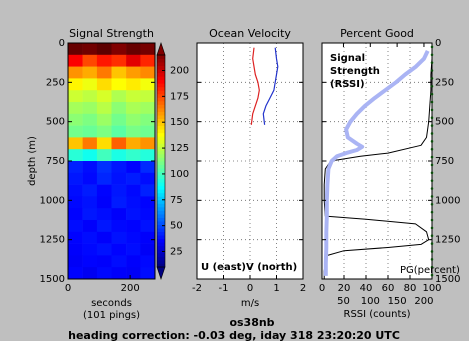 Image resolution: width=469 pixels, height=341 pixels. I want to click on y-tick-label: 1000, so click(447, 200).